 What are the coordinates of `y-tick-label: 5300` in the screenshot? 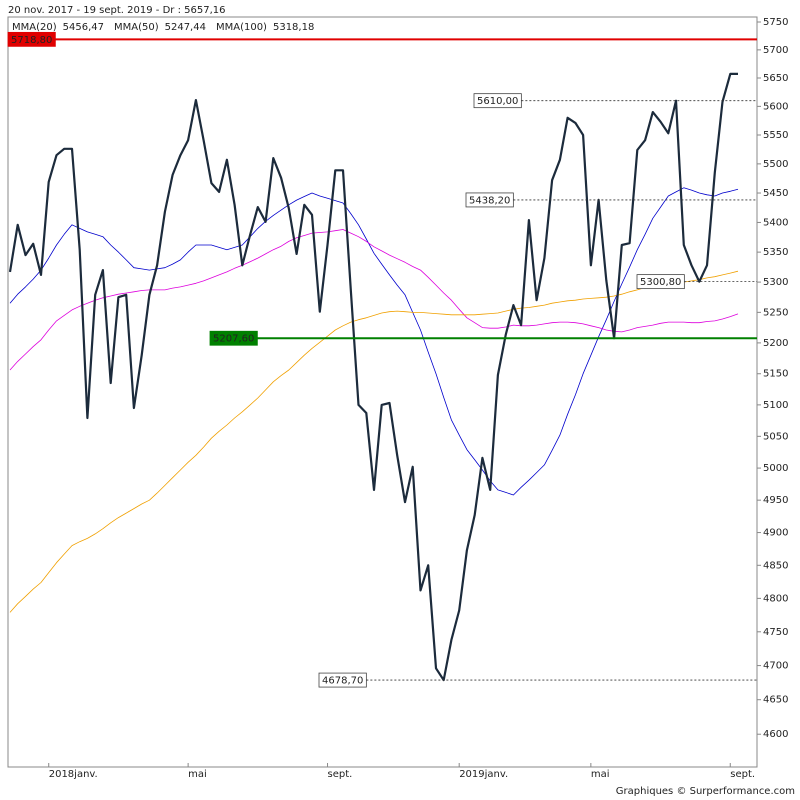 It's located at (775, 282).